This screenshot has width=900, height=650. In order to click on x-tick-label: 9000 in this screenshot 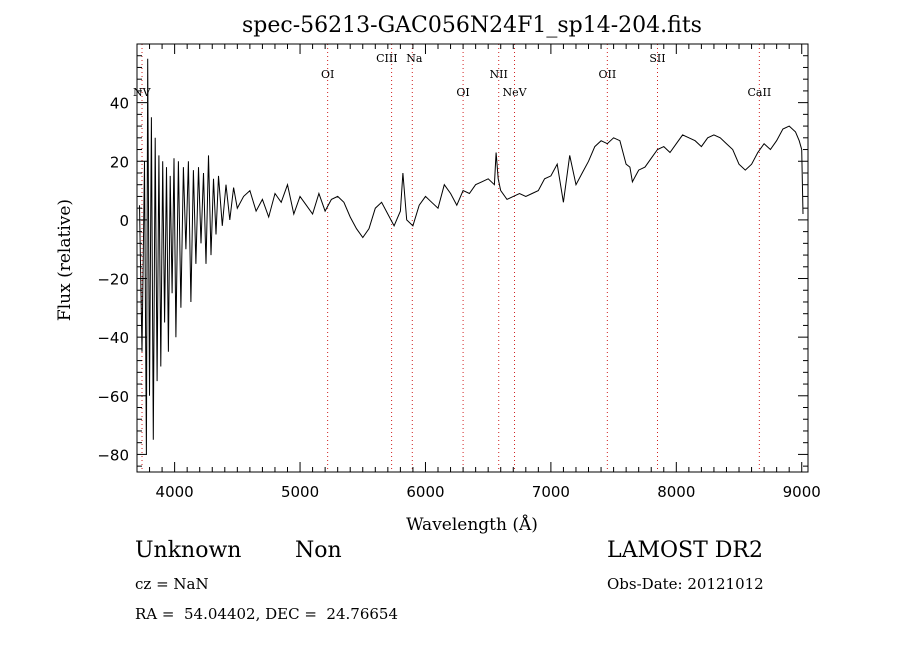, I will do `click(802, 492)`.